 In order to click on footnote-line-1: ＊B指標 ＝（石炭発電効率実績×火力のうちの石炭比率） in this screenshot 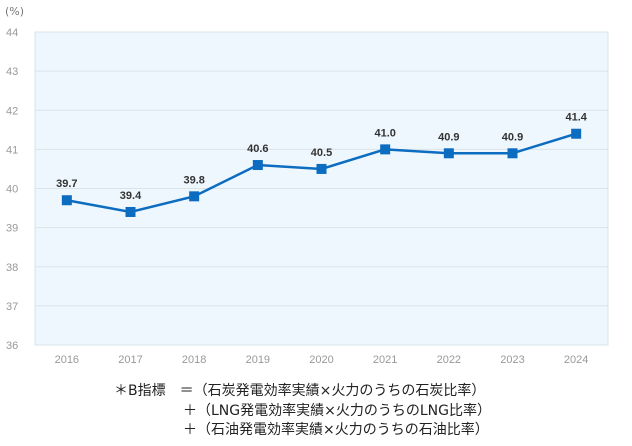, I will do `click(300, 391)`.